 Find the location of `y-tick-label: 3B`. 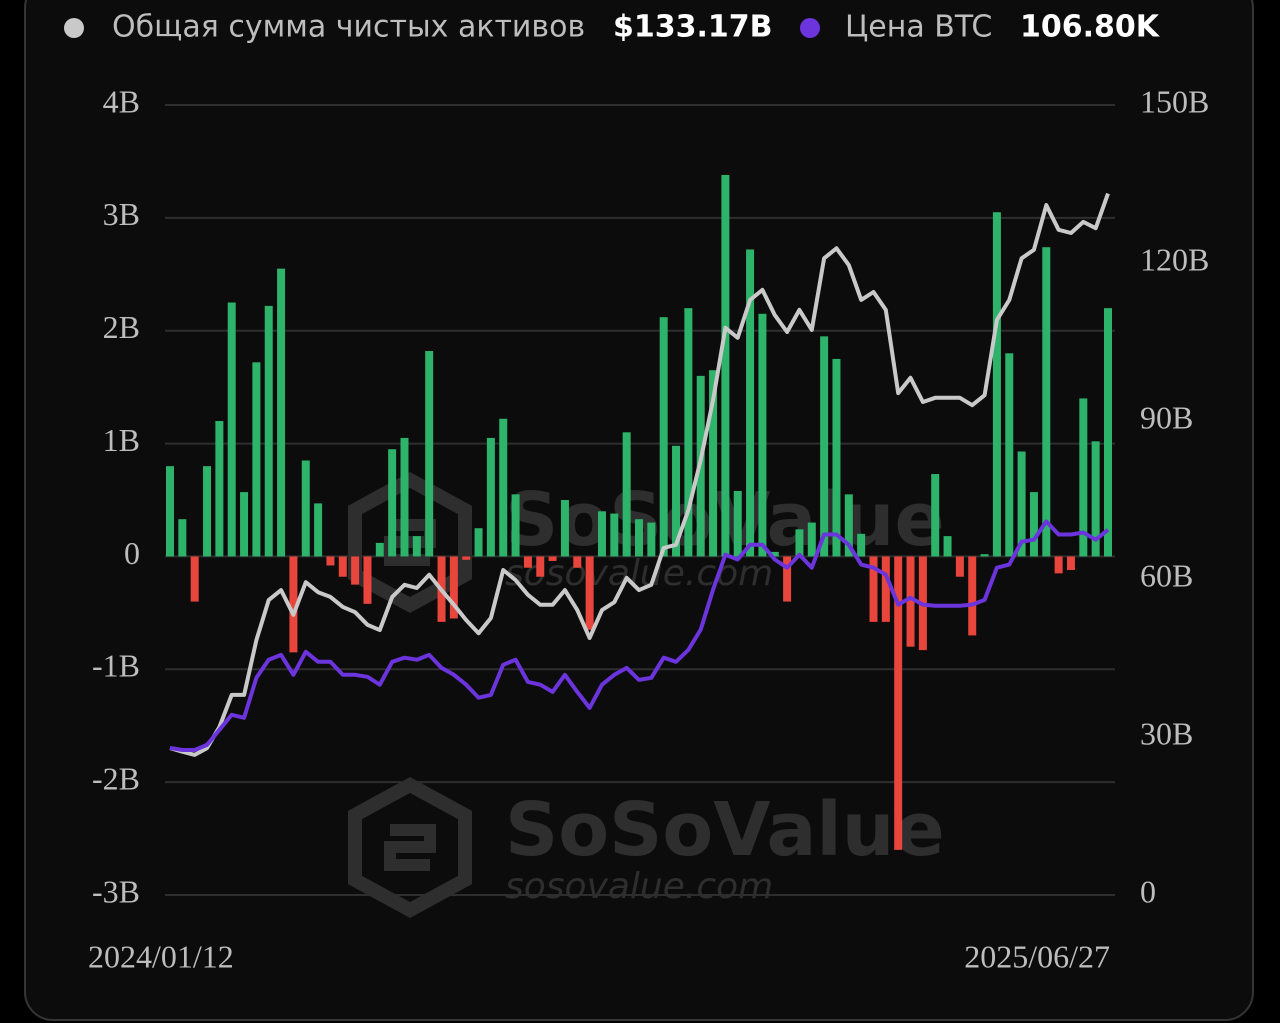

y-tick-label: 3B is located at coordinates (121, 214).